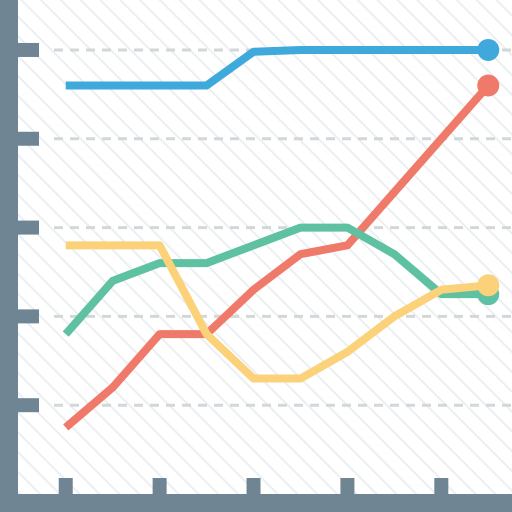 The height and width of the screenshot is (512, 512). What do you see at coordinates (9, 256) in the screenshot?
I see `y-axis` at bounding box center [9, 256].